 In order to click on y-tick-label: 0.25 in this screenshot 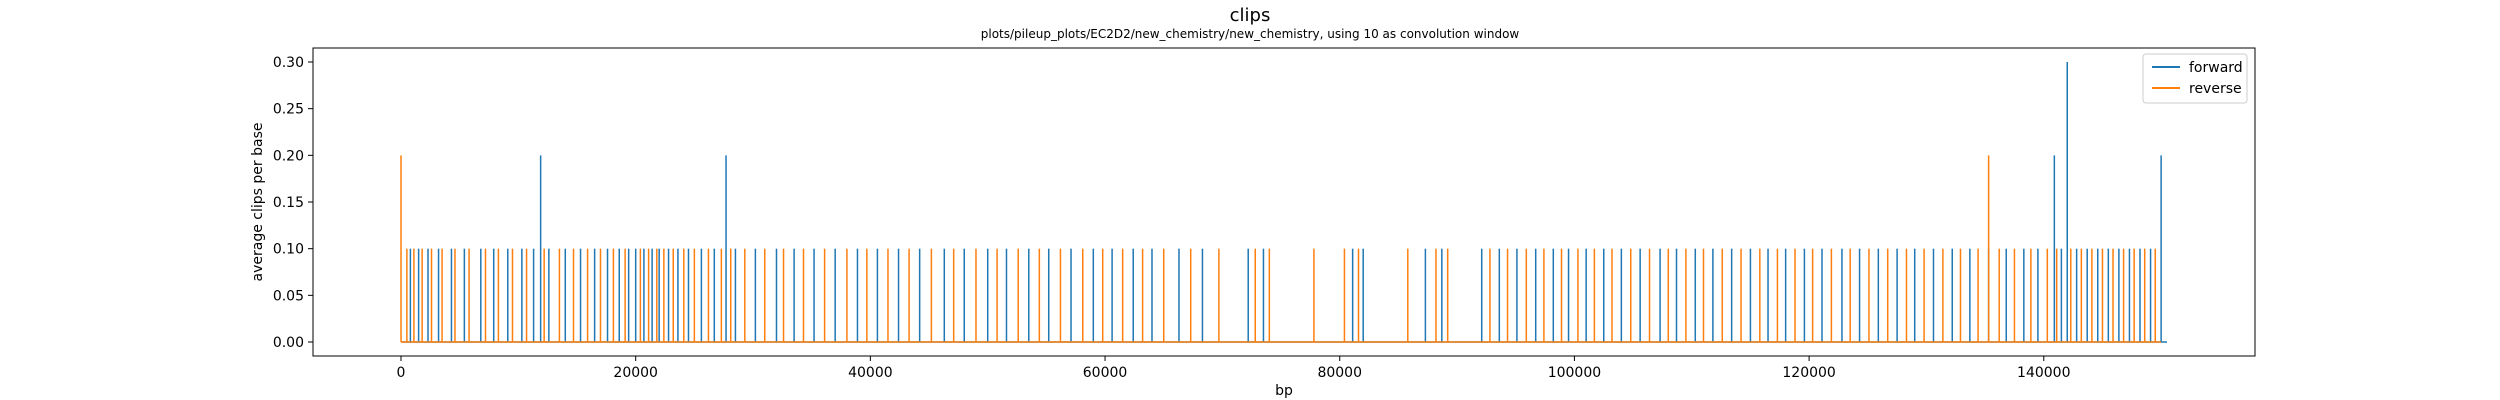, I will do `click(288, 110)`.